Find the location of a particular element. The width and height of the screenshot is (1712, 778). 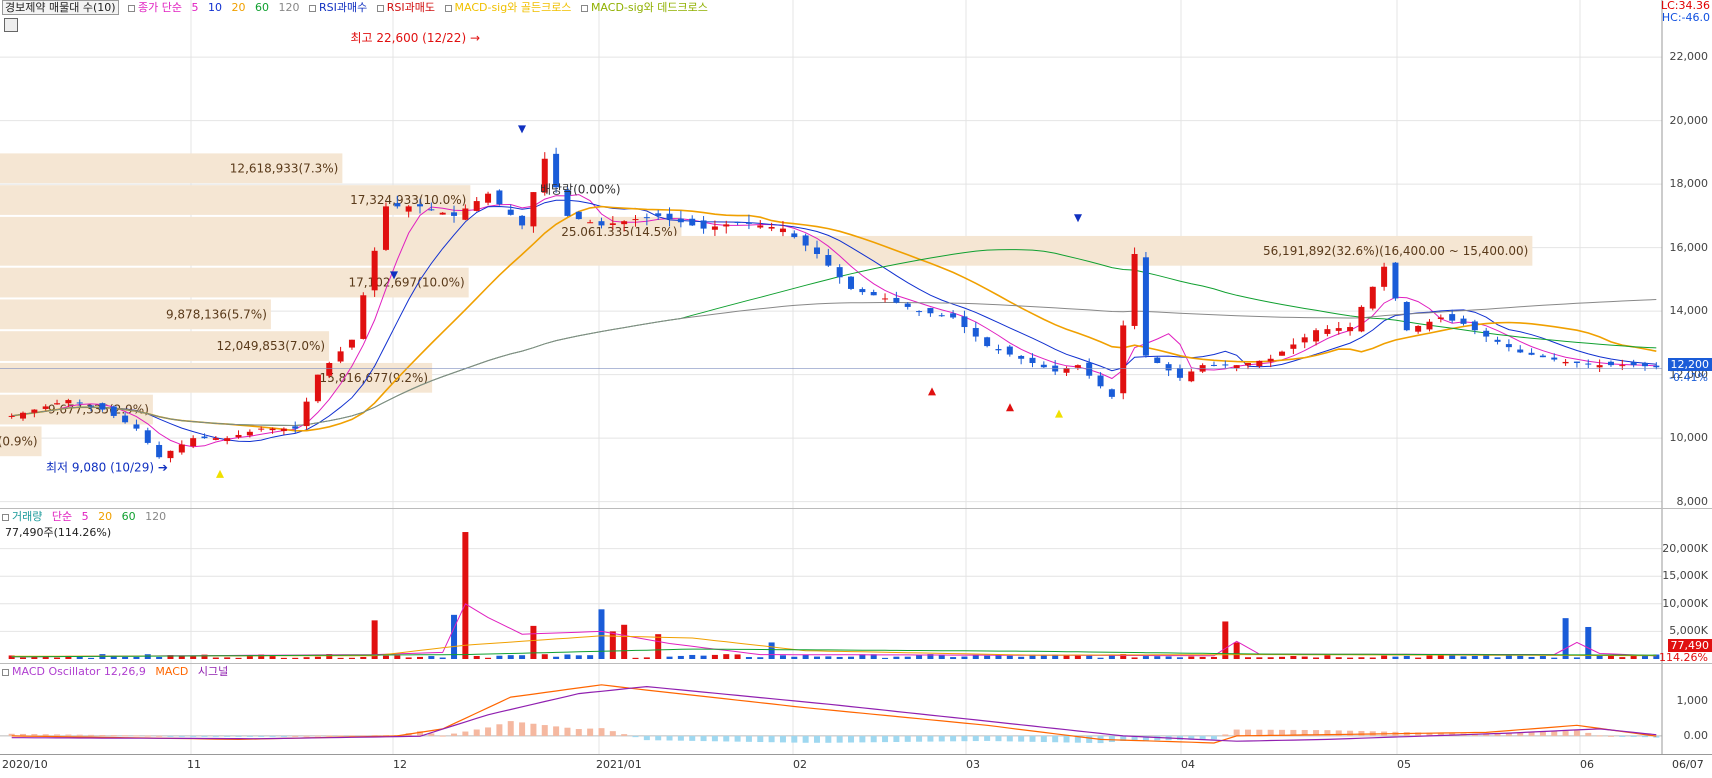

volume-ma-5: 5 is located at coordinates (85, 516).